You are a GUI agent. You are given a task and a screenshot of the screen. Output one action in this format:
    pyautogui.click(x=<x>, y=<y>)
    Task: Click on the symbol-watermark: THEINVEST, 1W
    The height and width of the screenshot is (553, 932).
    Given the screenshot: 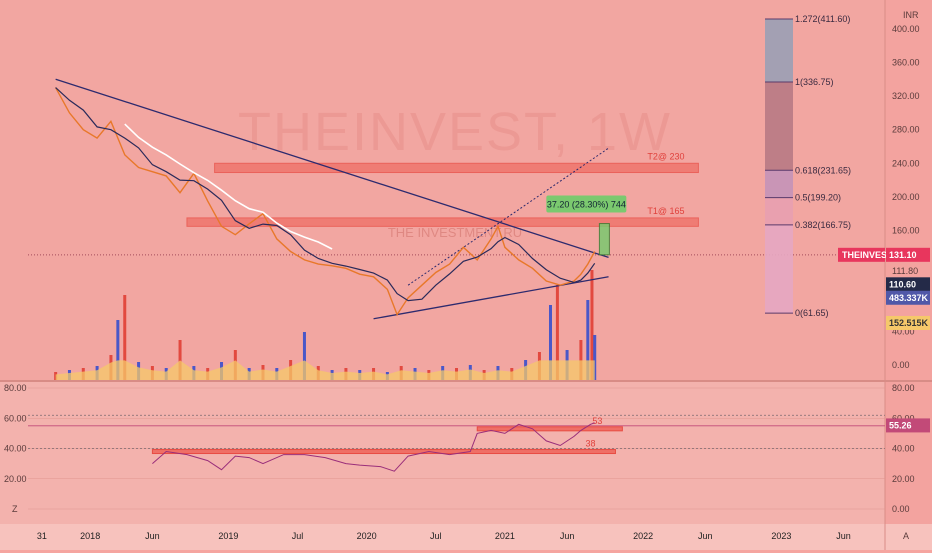 What is the action you would take?
    pyautogui.click(x=455, y=132)
    